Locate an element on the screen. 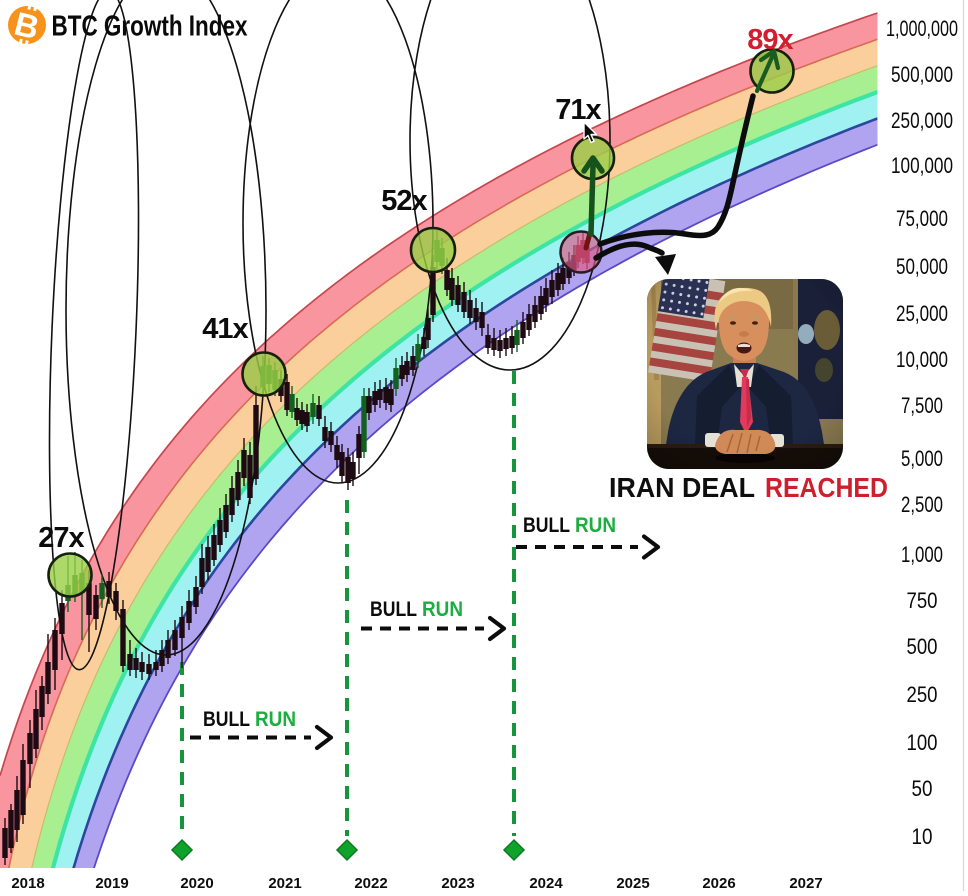 The width and height of the screenshot is (968, 896). svg-text: 2018 is located at coordinates (27, 883).